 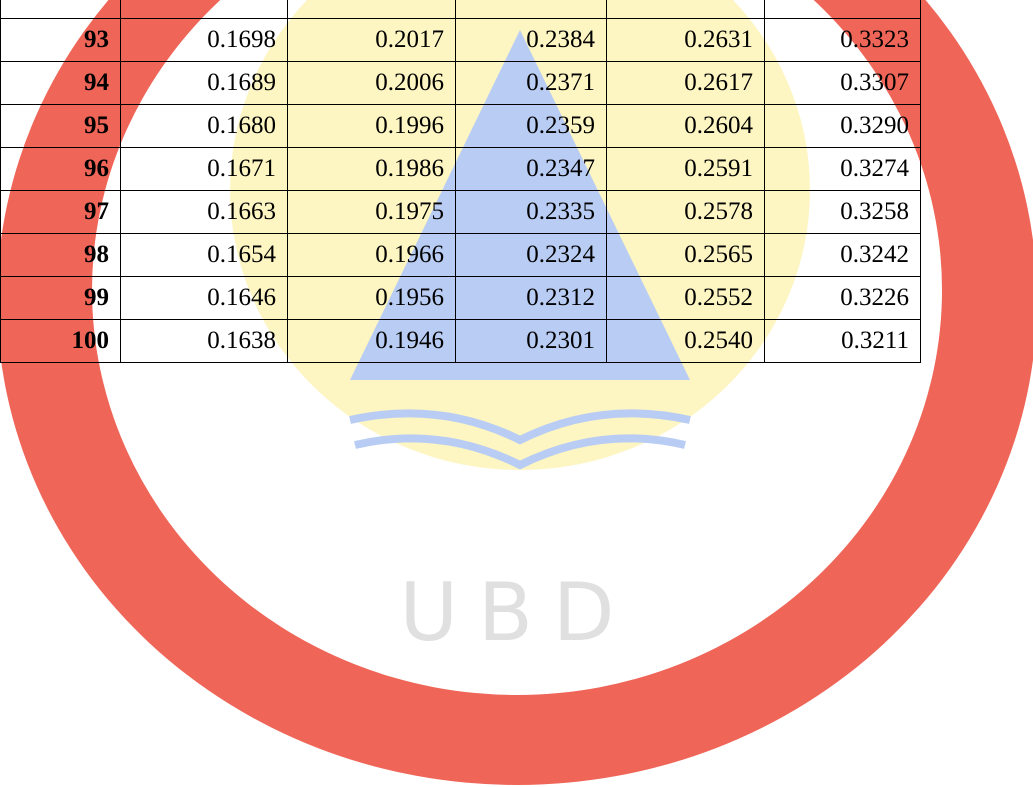 I want to click on table-row: 99 0.1646 0.1956 0.2312 0.2552 0.3226, so click(x=460, y=298).